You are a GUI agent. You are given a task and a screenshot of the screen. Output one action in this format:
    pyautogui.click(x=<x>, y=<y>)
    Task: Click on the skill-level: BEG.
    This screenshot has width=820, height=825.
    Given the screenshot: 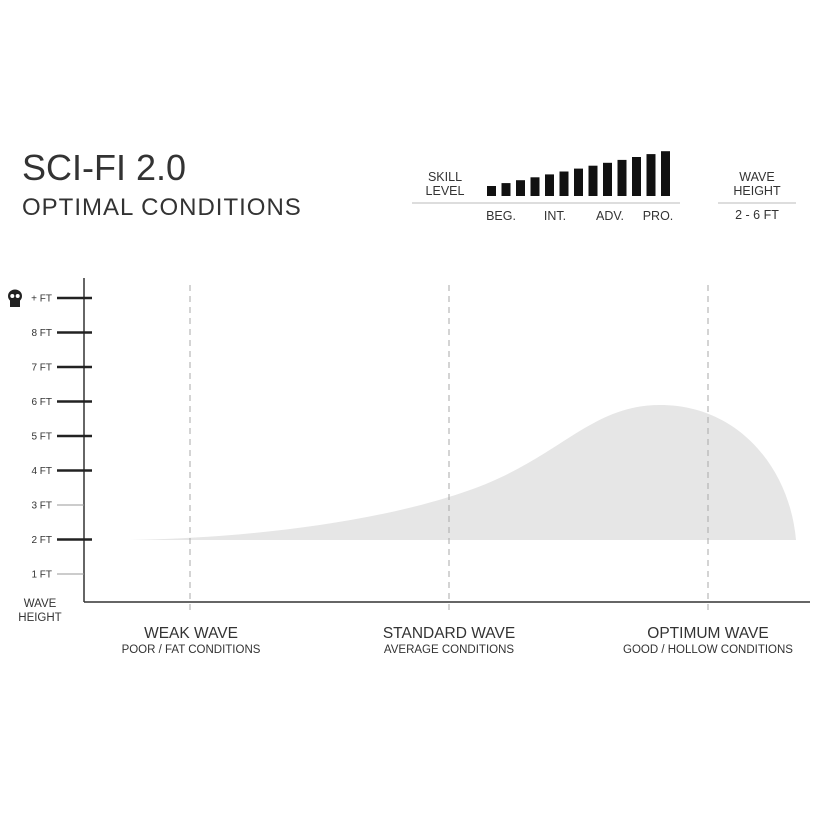 What is the action you would take?
    pyautogui.click(x=501, y=216)
    